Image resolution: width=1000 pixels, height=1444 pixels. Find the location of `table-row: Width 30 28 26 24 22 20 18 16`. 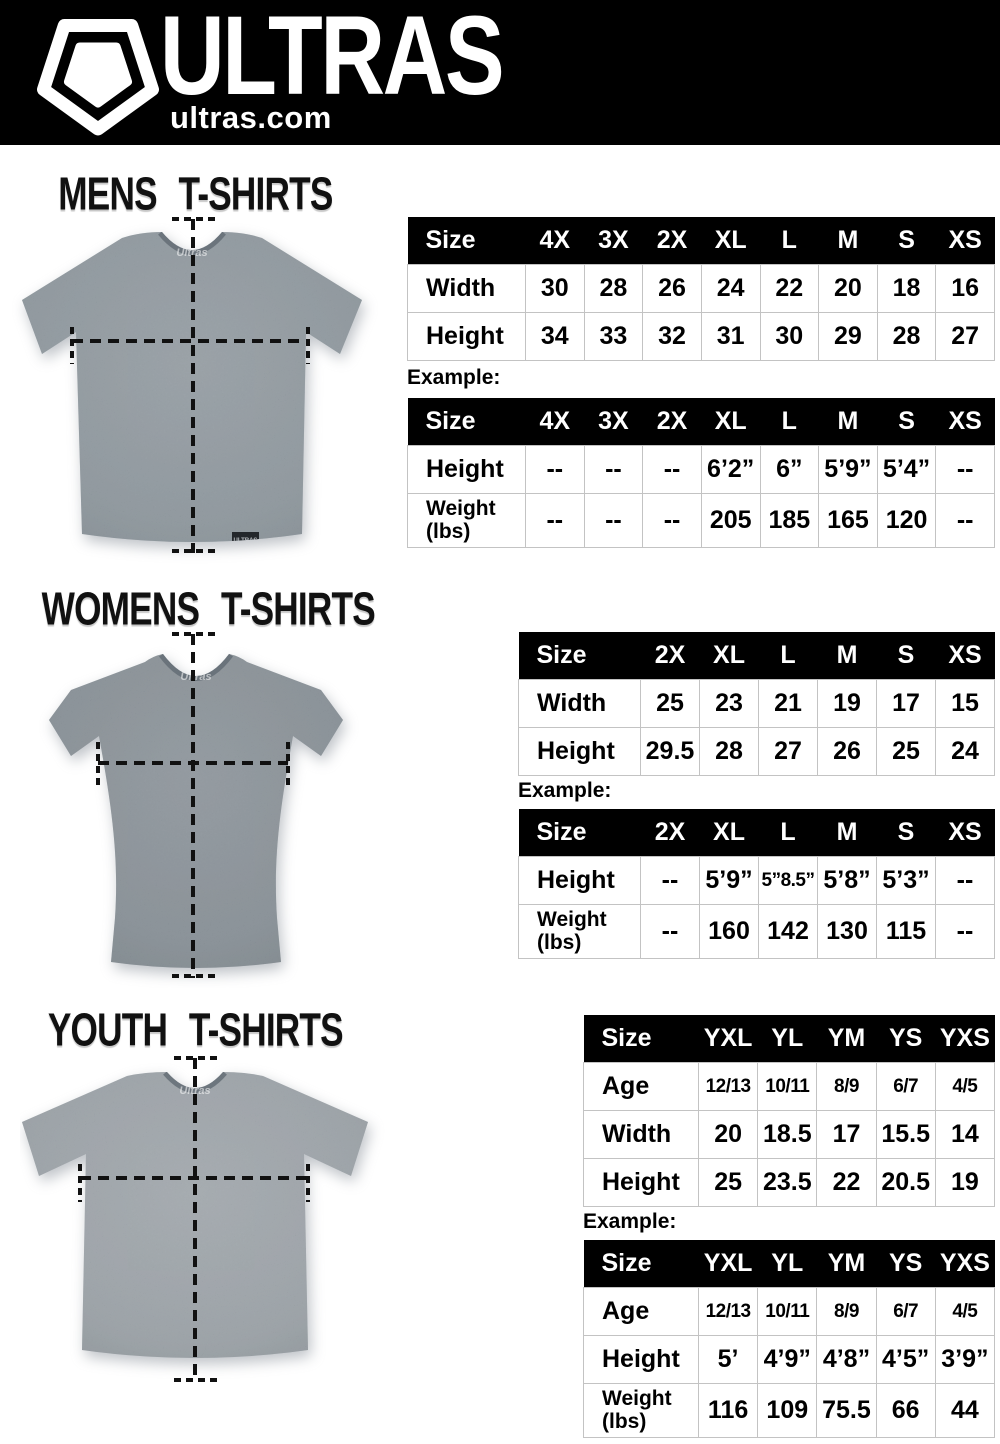

table-row: Width 30 28 26 24 22 20 18 16 is located at coordinates (701, 288).